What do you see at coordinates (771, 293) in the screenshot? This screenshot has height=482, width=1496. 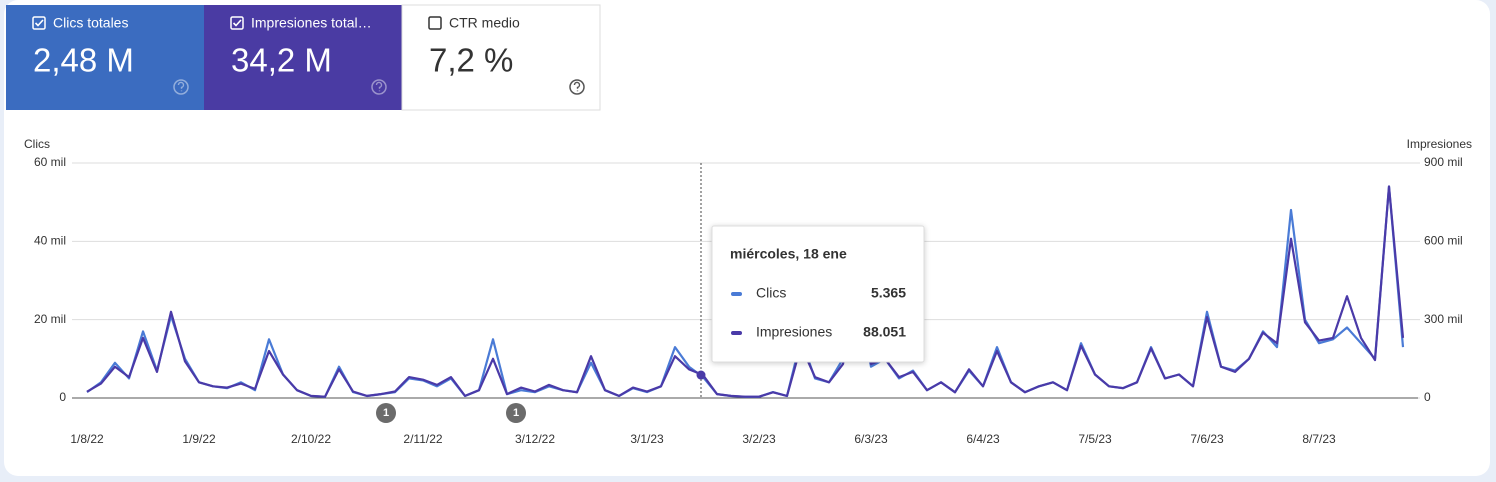 I see `tooltip-name: Clics` at bounding box center [771, 293].